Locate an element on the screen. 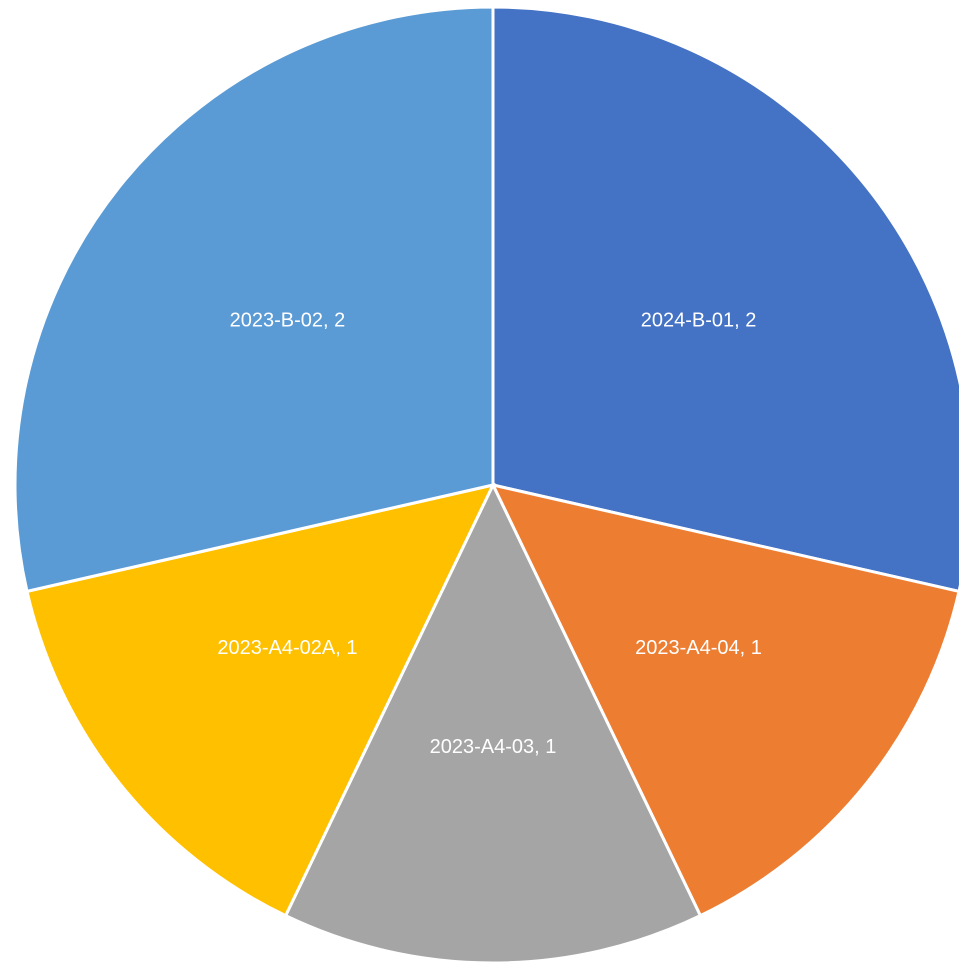 Image resolution: width=959 pixels, height=965 pixels. data-label: 2023-B-02, 2 is located at coordinates (288, 320).